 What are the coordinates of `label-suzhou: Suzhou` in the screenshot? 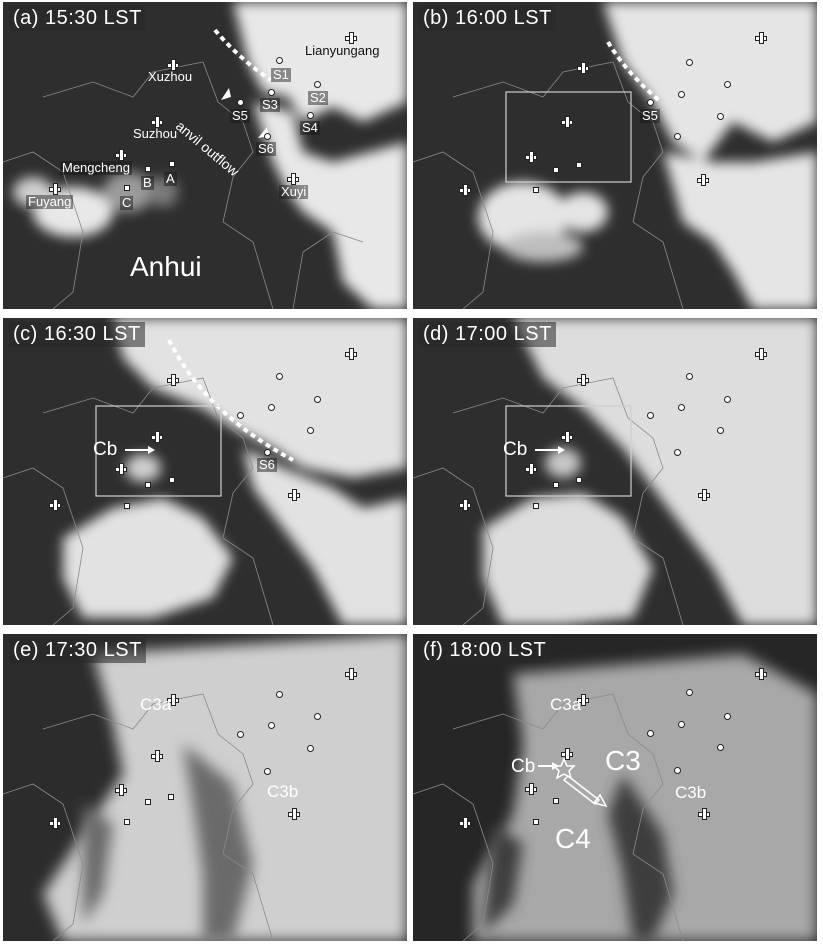 It's located at (155, 133).